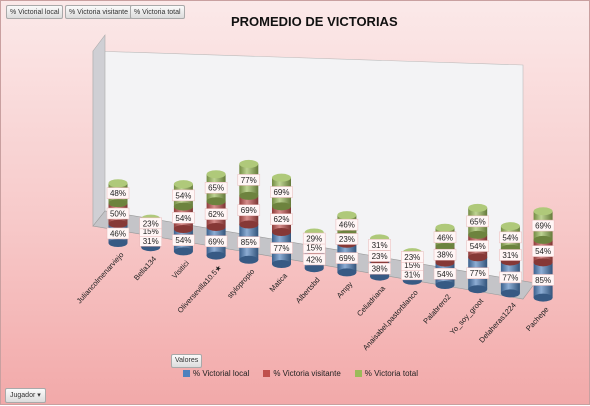  I want to click on side-wall, so click(99, 130).